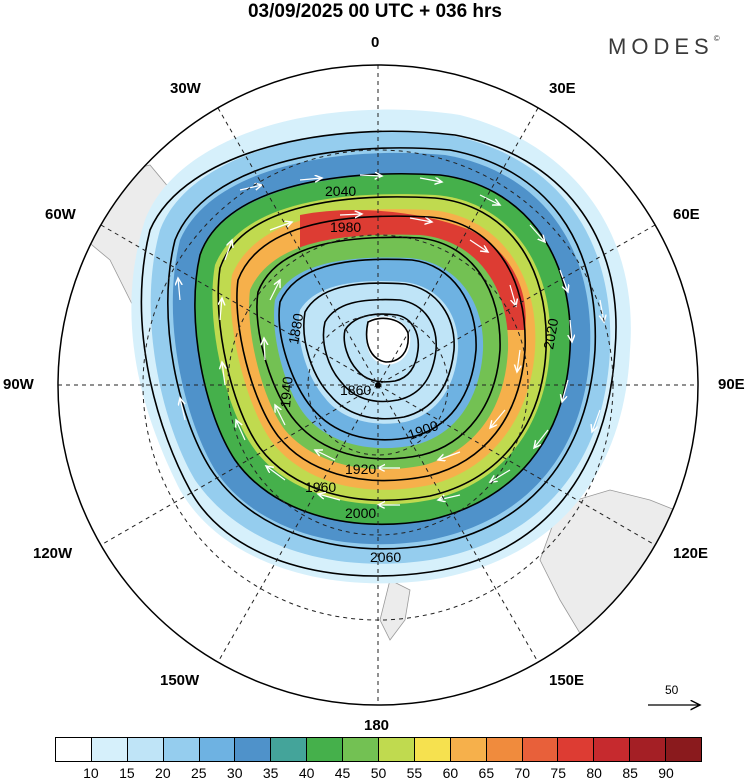 The width and height of the screenshot is (750, 782). I want to click on lon-label-30e: 30E, so click(562, 88).